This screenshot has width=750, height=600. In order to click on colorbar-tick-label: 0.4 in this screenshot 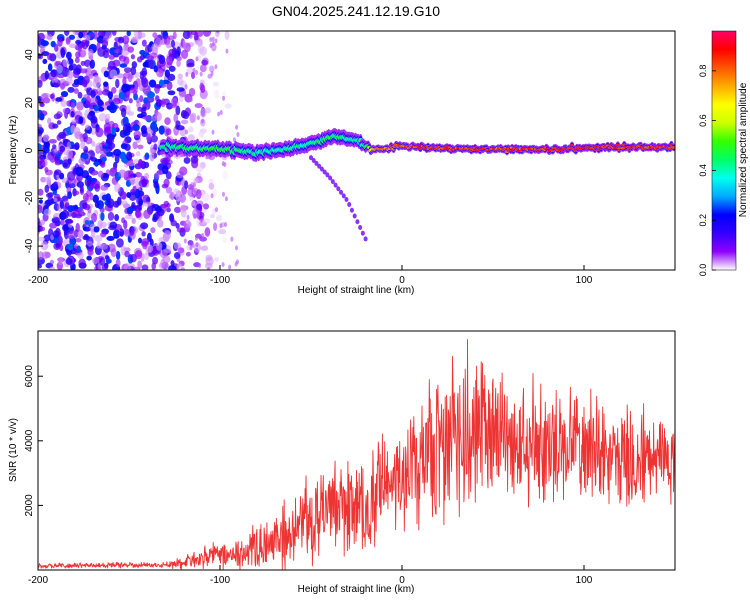, I will do `click(703, 170)`.